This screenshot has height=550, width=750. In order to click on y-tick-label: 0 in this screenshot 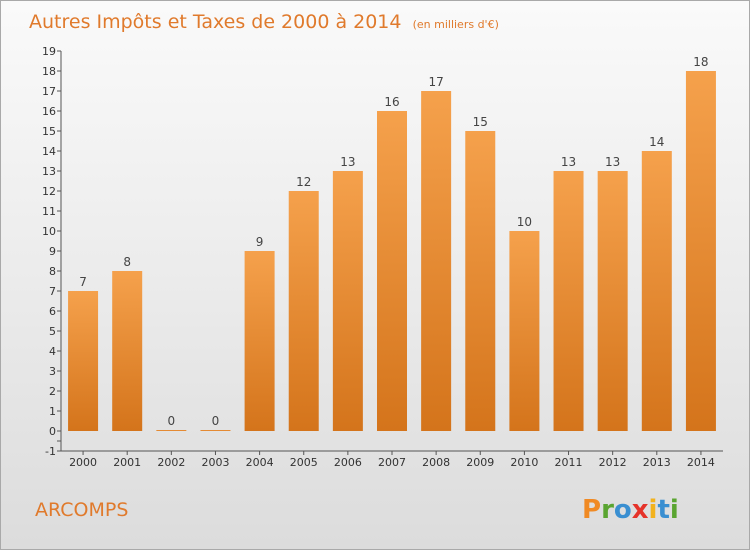, I will do `click(52, 431)`.